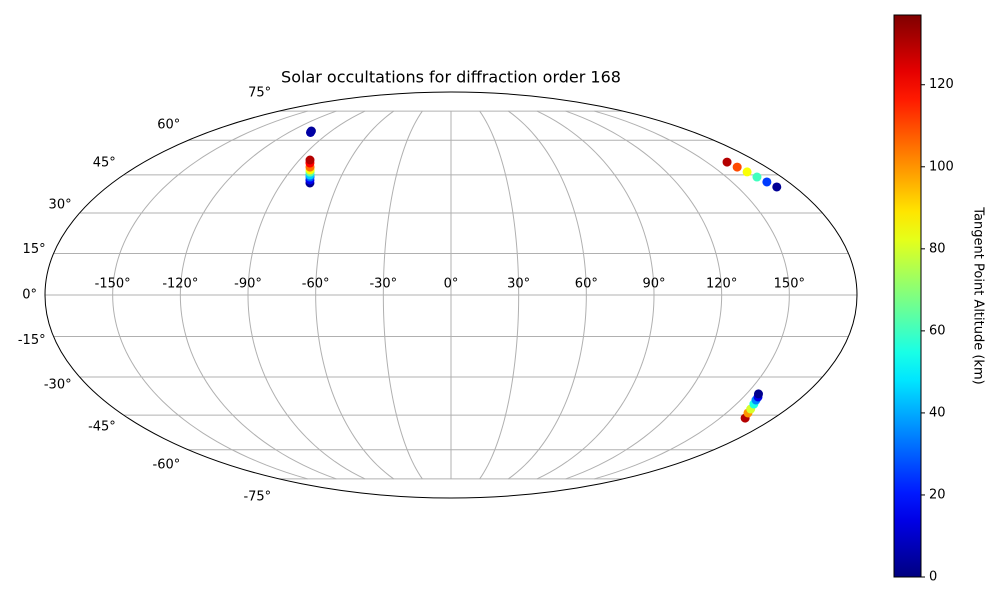 Image resolution: width=1000 pixels, height=600 pixels. What do you see at coordinates (586, 284) in the screenshot?
I see `x-tick-label: 60°` at bounding box center [586, 284].